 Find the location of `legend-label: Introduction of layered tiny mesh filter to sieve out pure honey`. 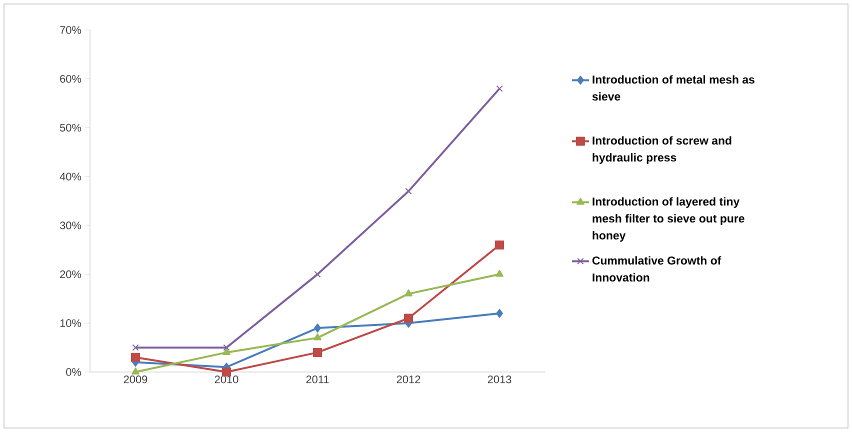

legend-label: Introduction of layered tiny mesh filter to sieve out pure honey is located at coordinates (668, 219).